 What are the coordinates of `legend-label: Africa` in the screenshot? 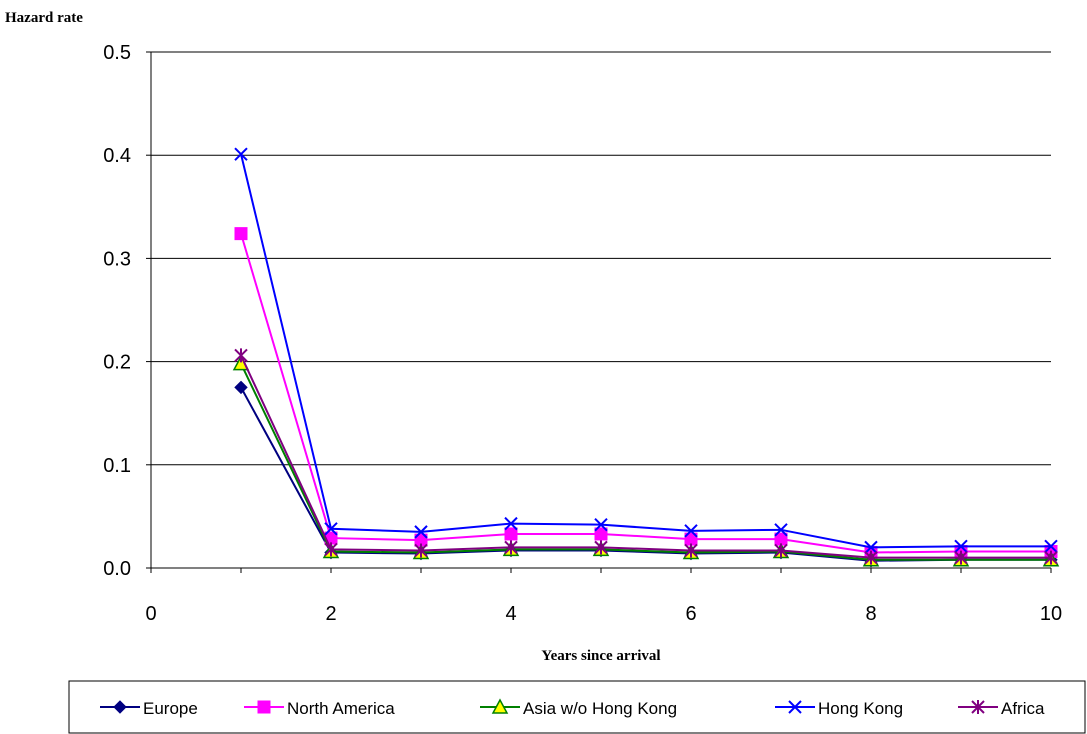 It's located at (1023, 708).